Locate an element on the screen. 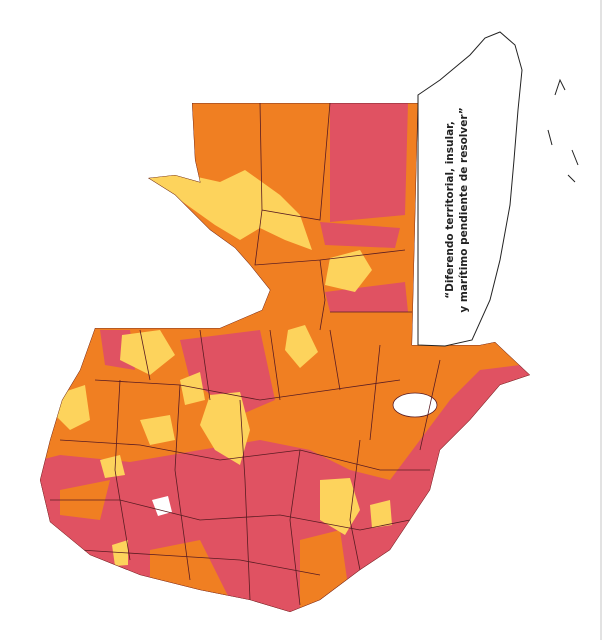  lake-izabal is located at coordinates (415, 405).